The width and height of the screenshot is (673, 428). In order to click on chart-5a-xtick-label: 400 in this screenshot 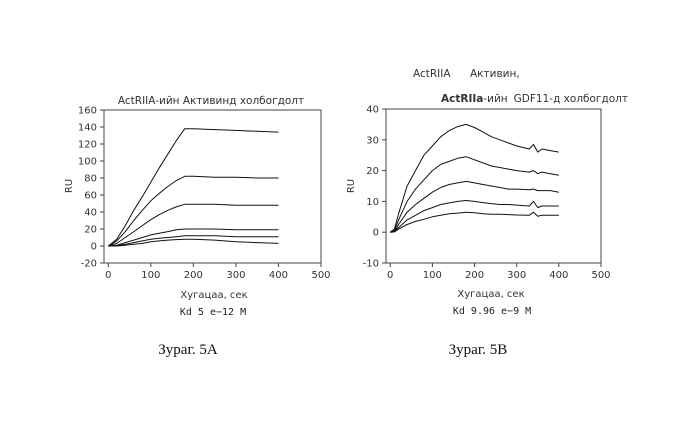, I will do `click(278, 275)`.